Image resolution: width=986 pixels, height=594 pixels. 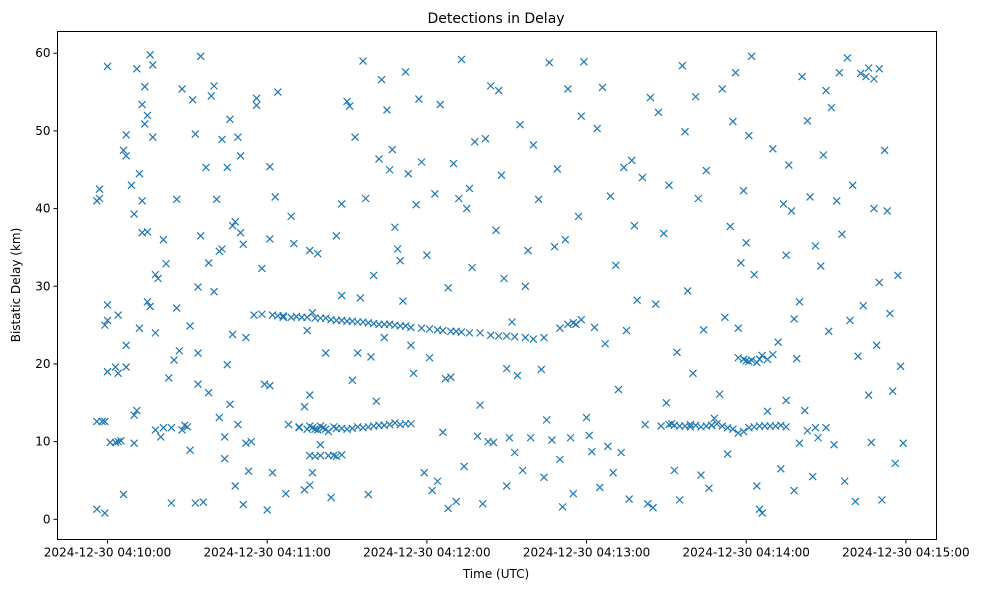 What do you see at coordinates (905, 553) in the screenshot?
I see `x-tick-label: 2024-12-30 04:15:00` at bounding box center [905, 553].